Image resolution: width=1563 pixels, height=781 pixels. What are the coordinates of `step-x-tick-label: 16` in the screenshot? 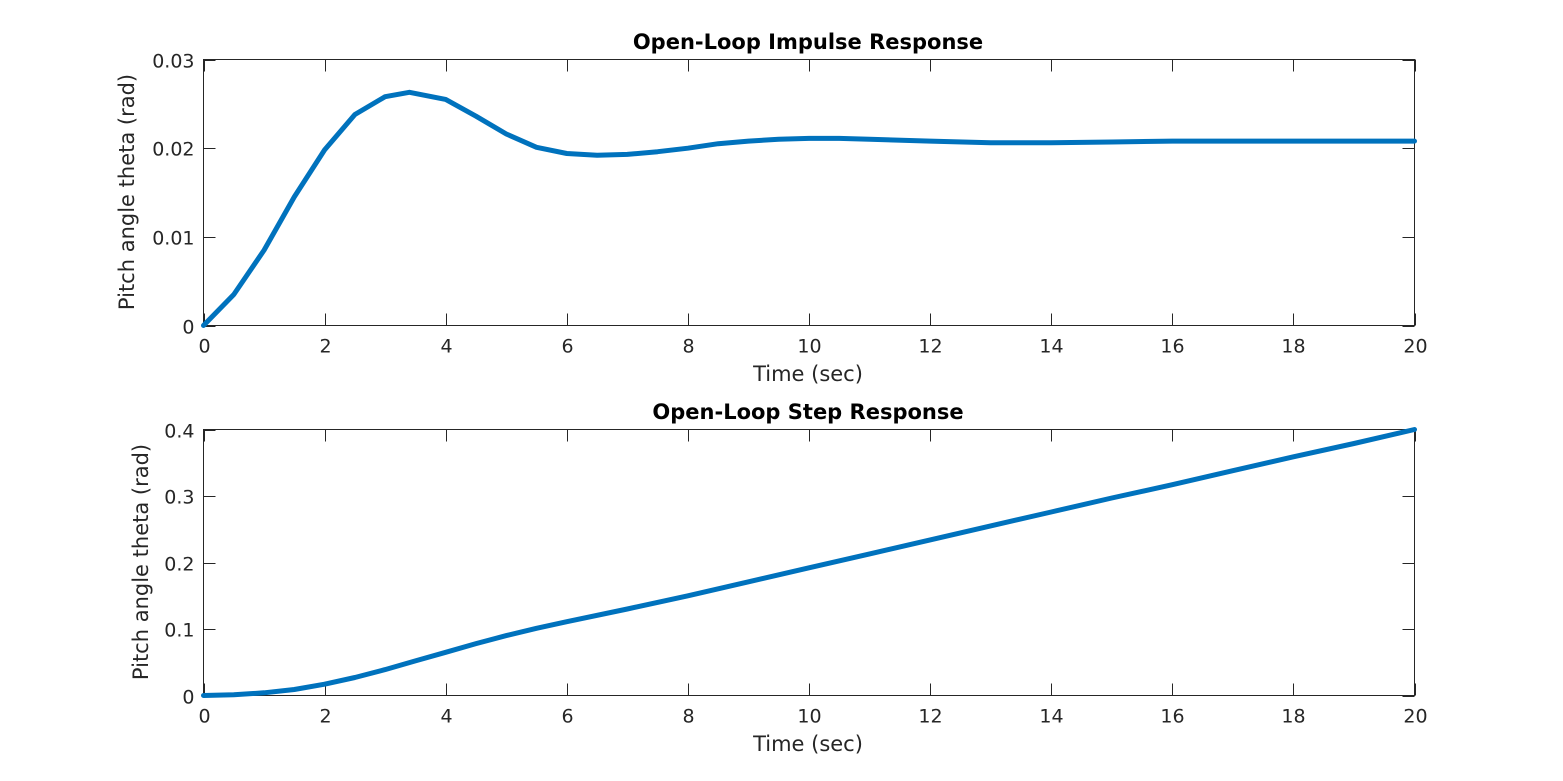 It's located at (1172, 717).